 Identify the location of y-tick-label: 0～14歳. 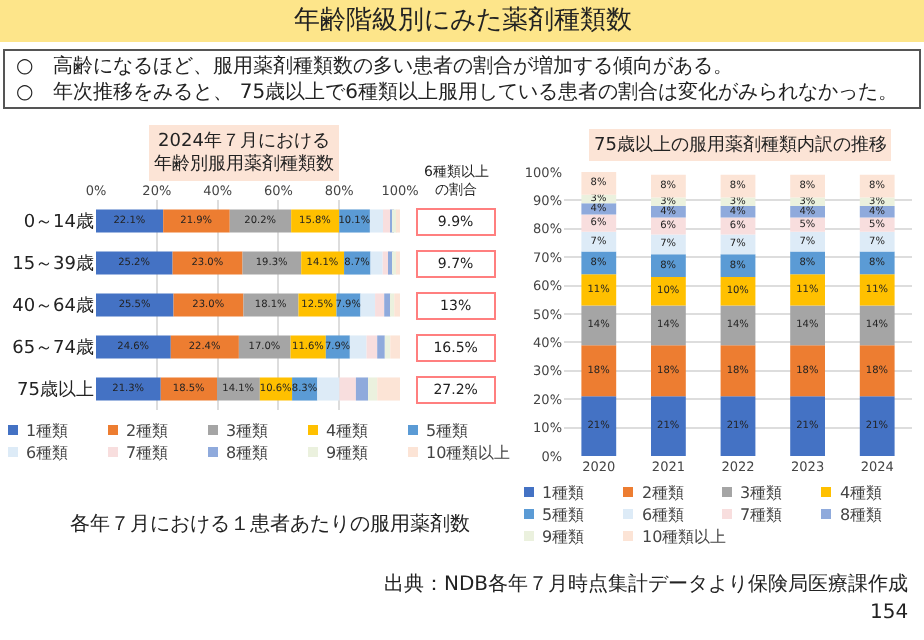
(58, 222).